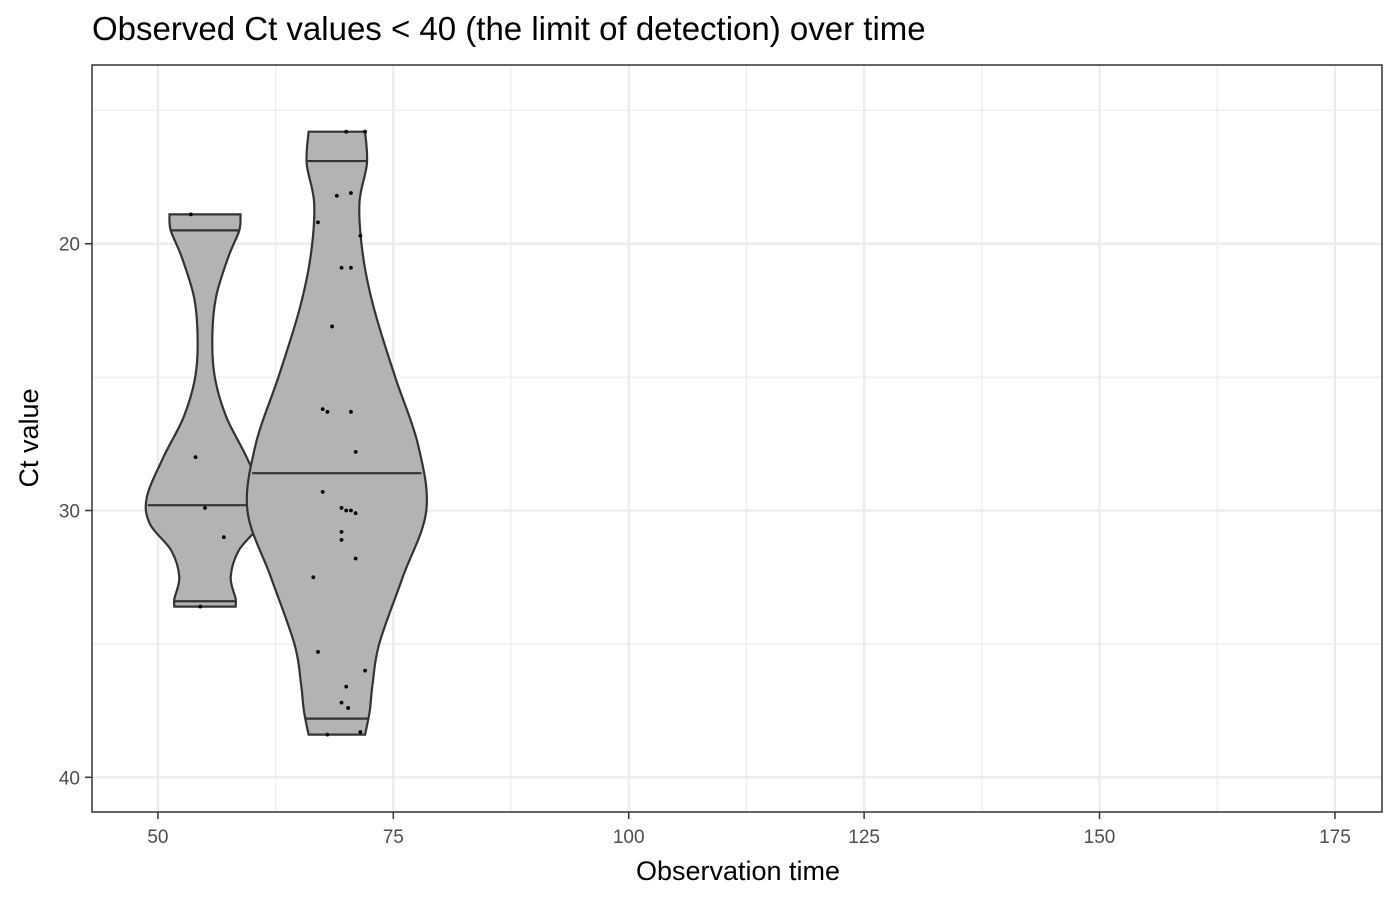  I want to click on x-tick-label: 125, so click(864, 837).